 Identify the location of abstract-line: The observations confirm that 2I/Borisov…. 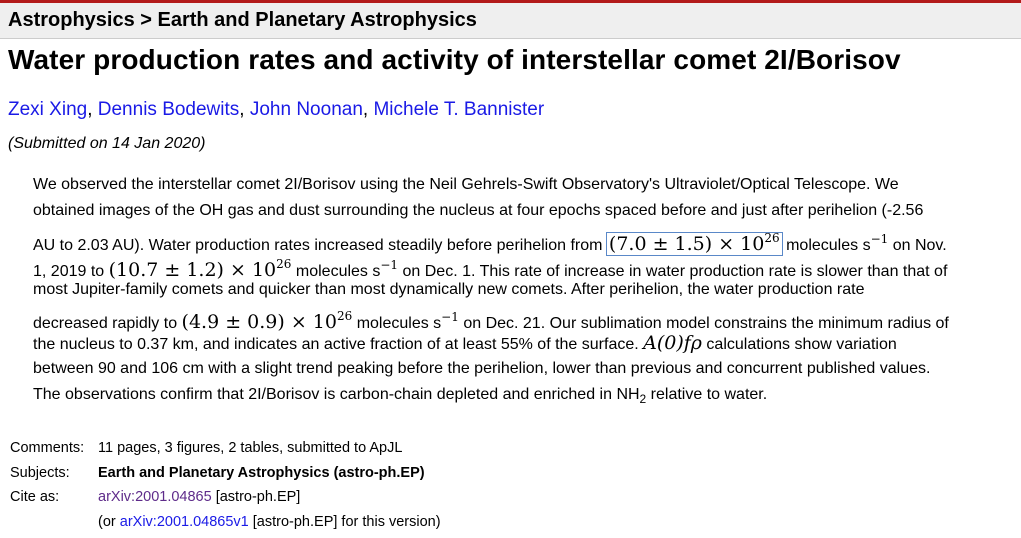
(400, 396).